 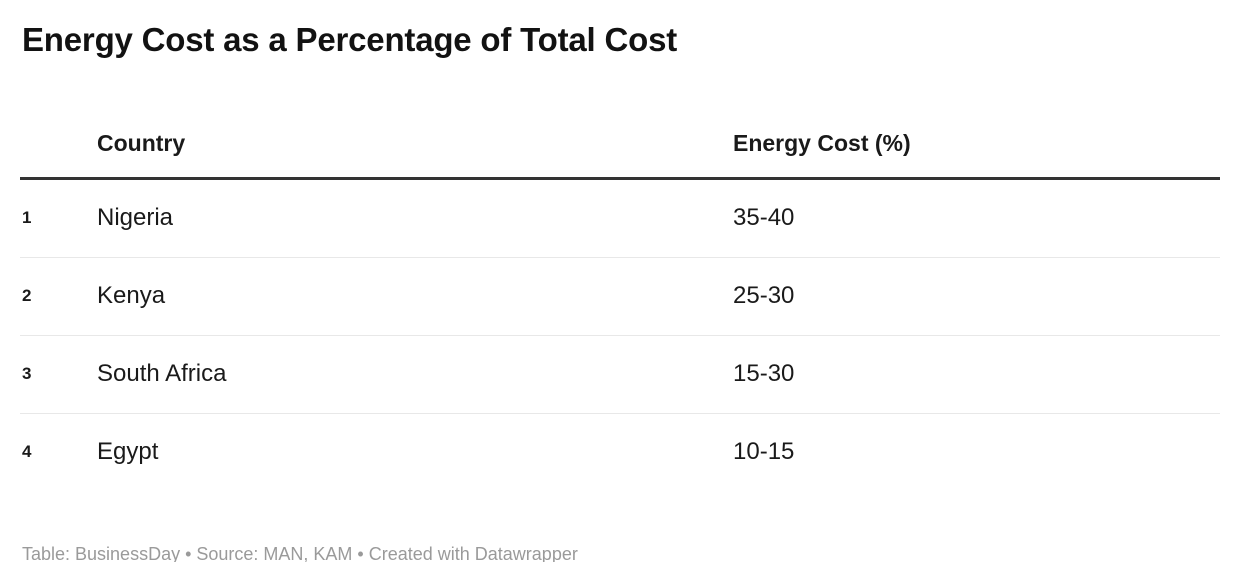 What do you see at coordinates (58, 218) in the screenshot?
I see `row-rank: 1` at bounding box center [58, 218].